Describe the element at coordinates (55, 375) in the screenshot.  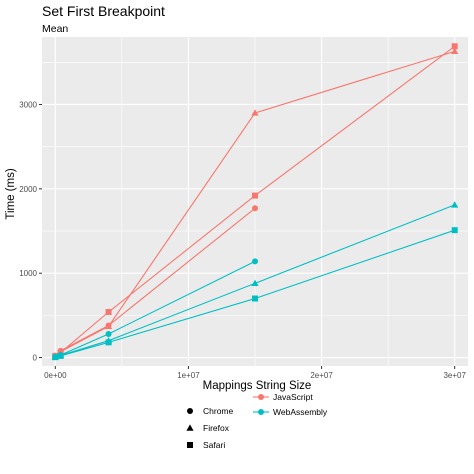
I see `x-tick-label: 0e+00` at that location.